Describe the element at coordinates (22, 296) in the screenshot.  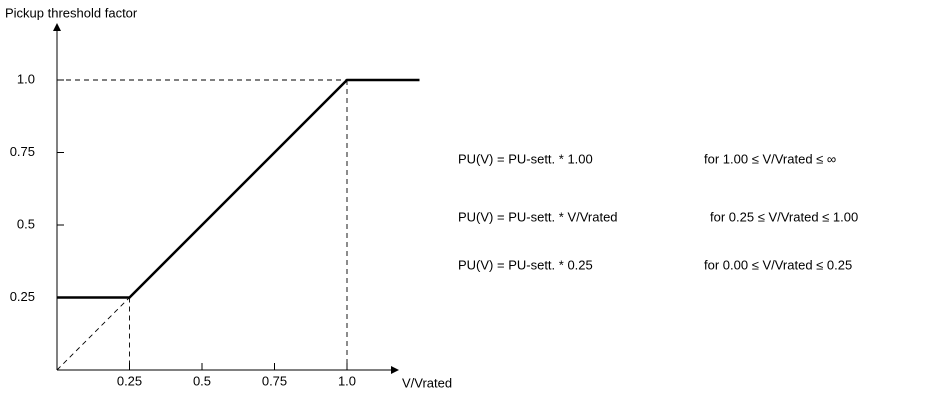
I see `y-tick-label: 0.25` at that location.